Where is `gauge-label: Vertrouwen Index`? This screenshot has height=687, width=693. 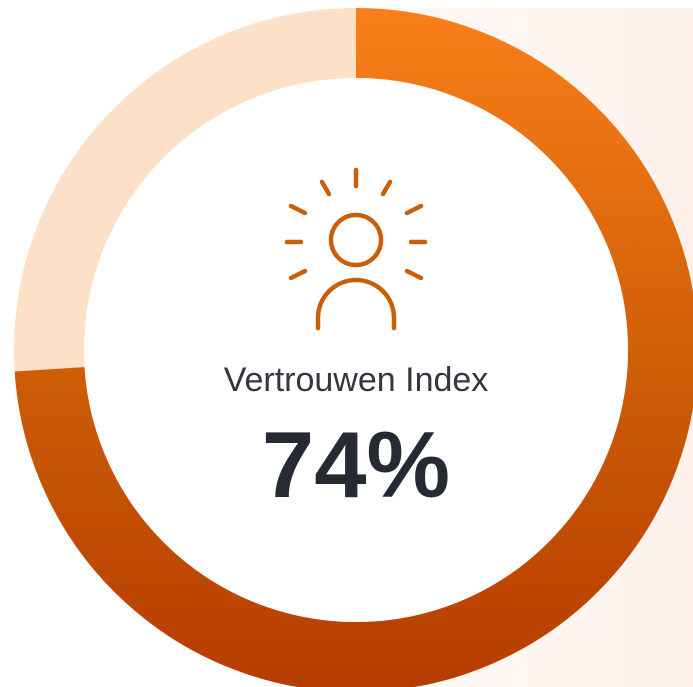 gauge-label: Vertrouwen Index is located at coordinates (356, 380).